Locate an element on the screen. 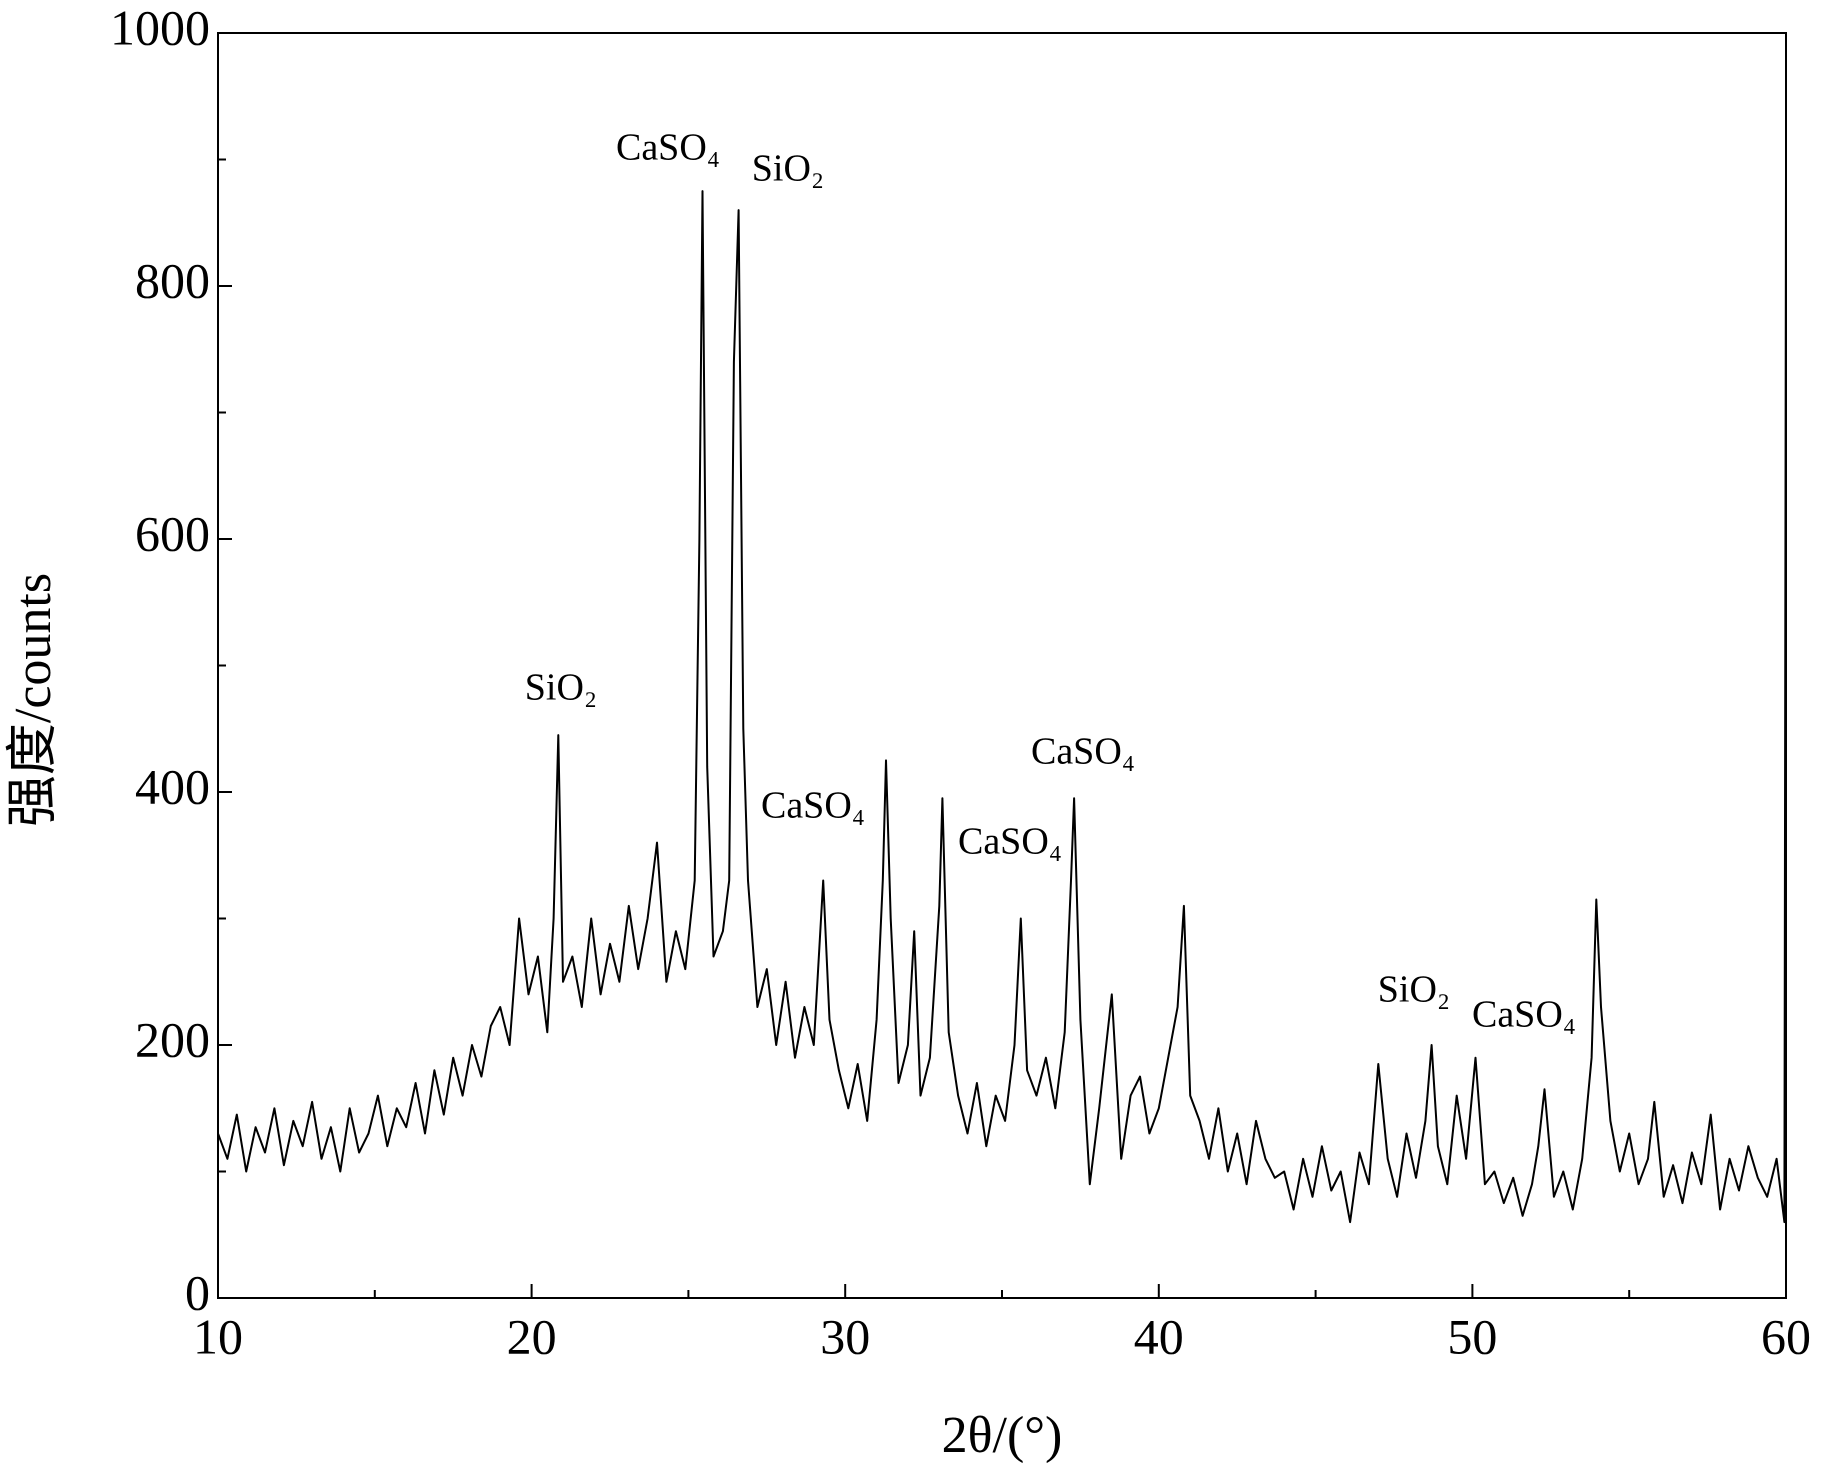 The image size is (1821, 1481). y-tick-label: 800 is located at coordinates (172, 280).